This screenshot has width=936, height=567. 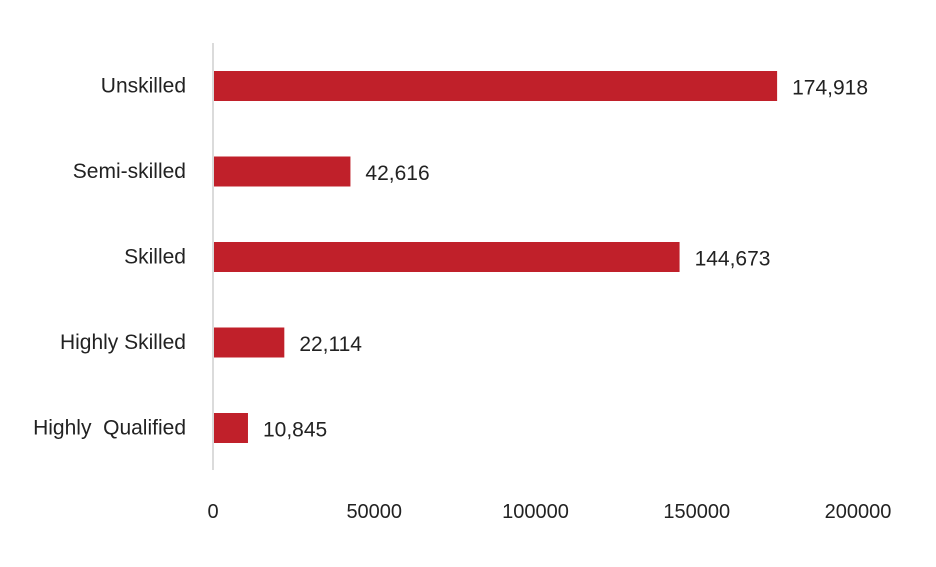 I want to click on category-label-3: Highly Skilled, so click(x=123, y=342).